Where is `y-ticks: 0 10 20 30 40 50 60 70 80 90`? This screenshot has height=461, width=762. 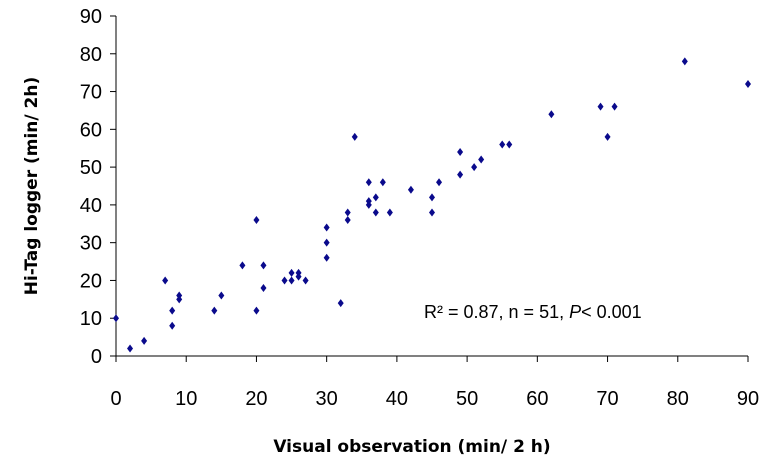
y-ticks: 0 10 20 30 40 50 60 70 80 90 is located at coordinates (98, 187).